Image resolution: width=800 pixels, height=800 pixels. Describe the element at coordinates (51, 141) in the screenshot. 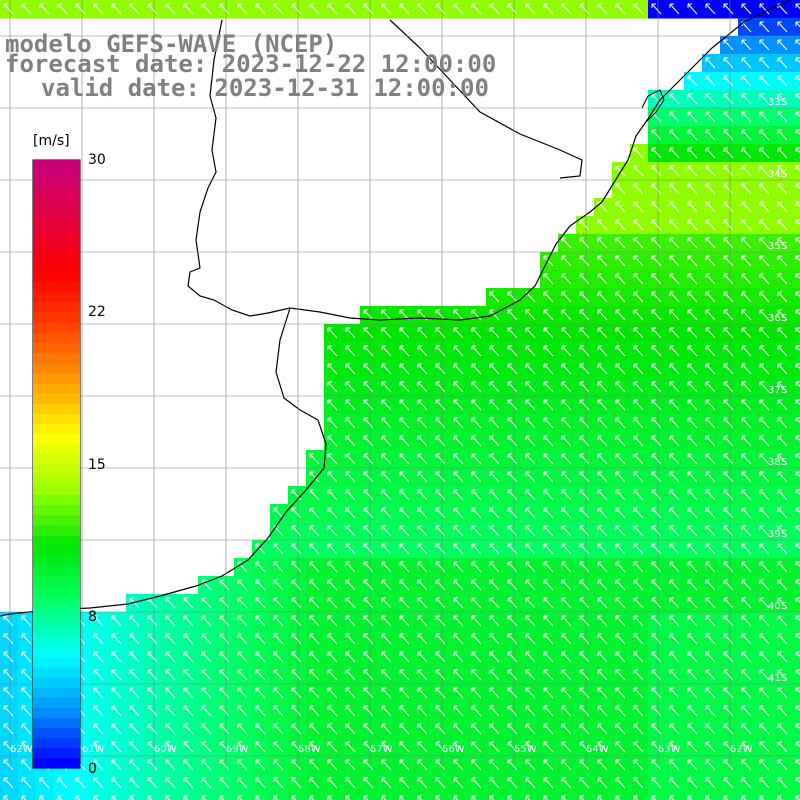

I see `colorbar-units: [m/s]` at that location.